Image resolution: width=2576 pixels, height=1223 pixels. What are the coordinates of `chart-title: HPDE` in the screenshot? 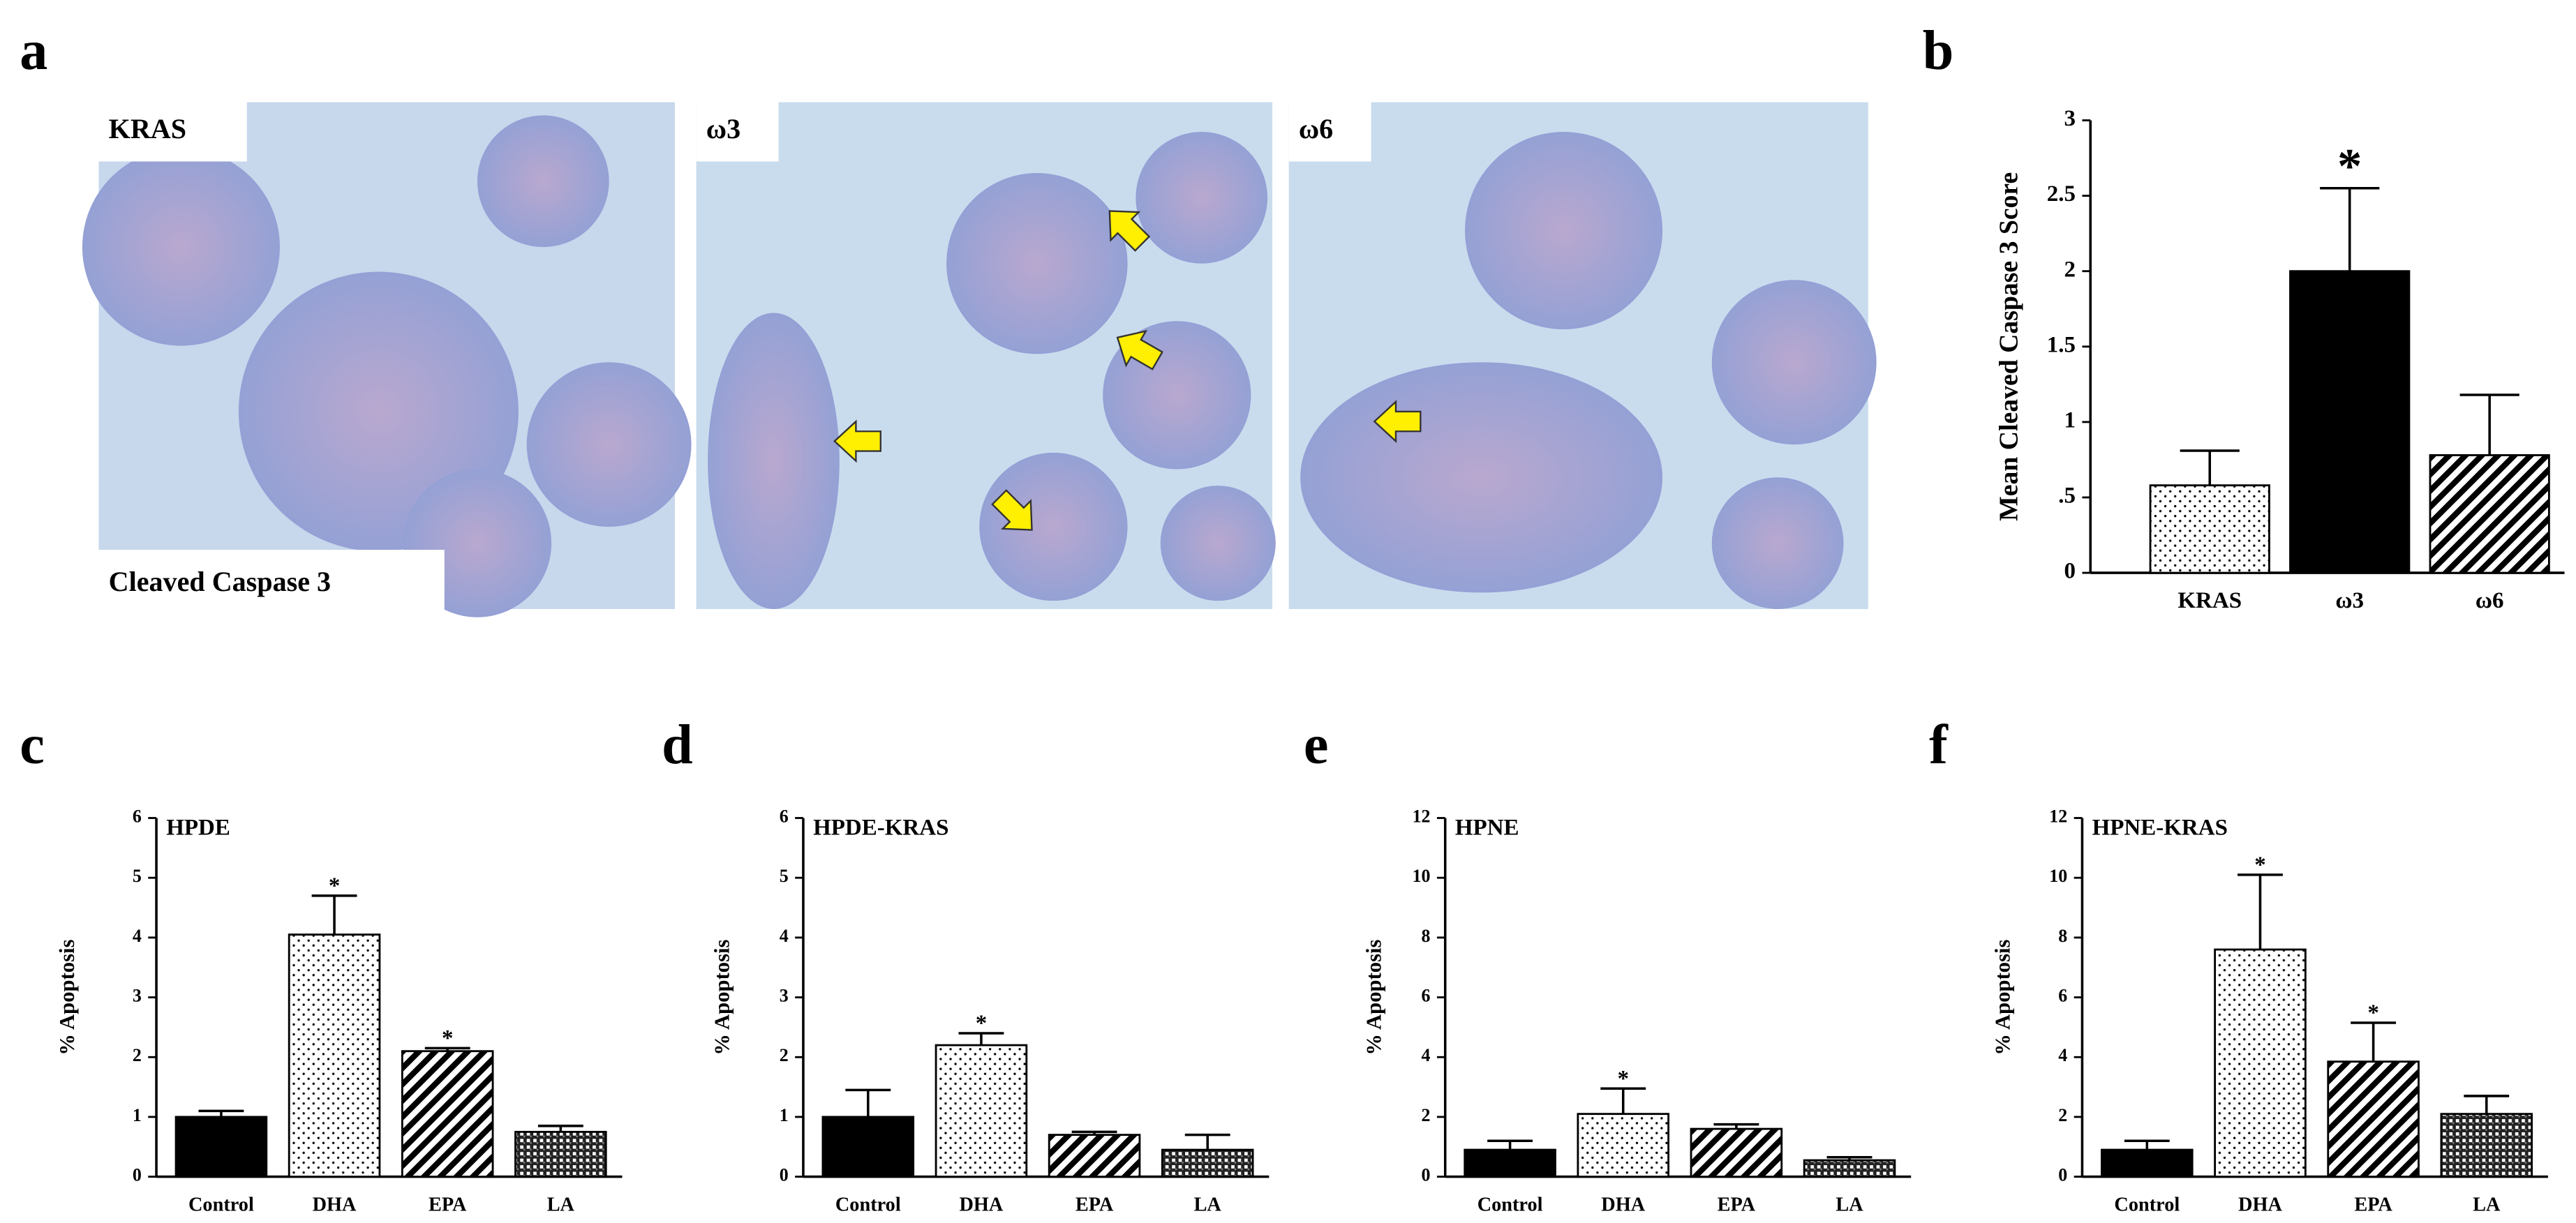 It's located at (198, 828).